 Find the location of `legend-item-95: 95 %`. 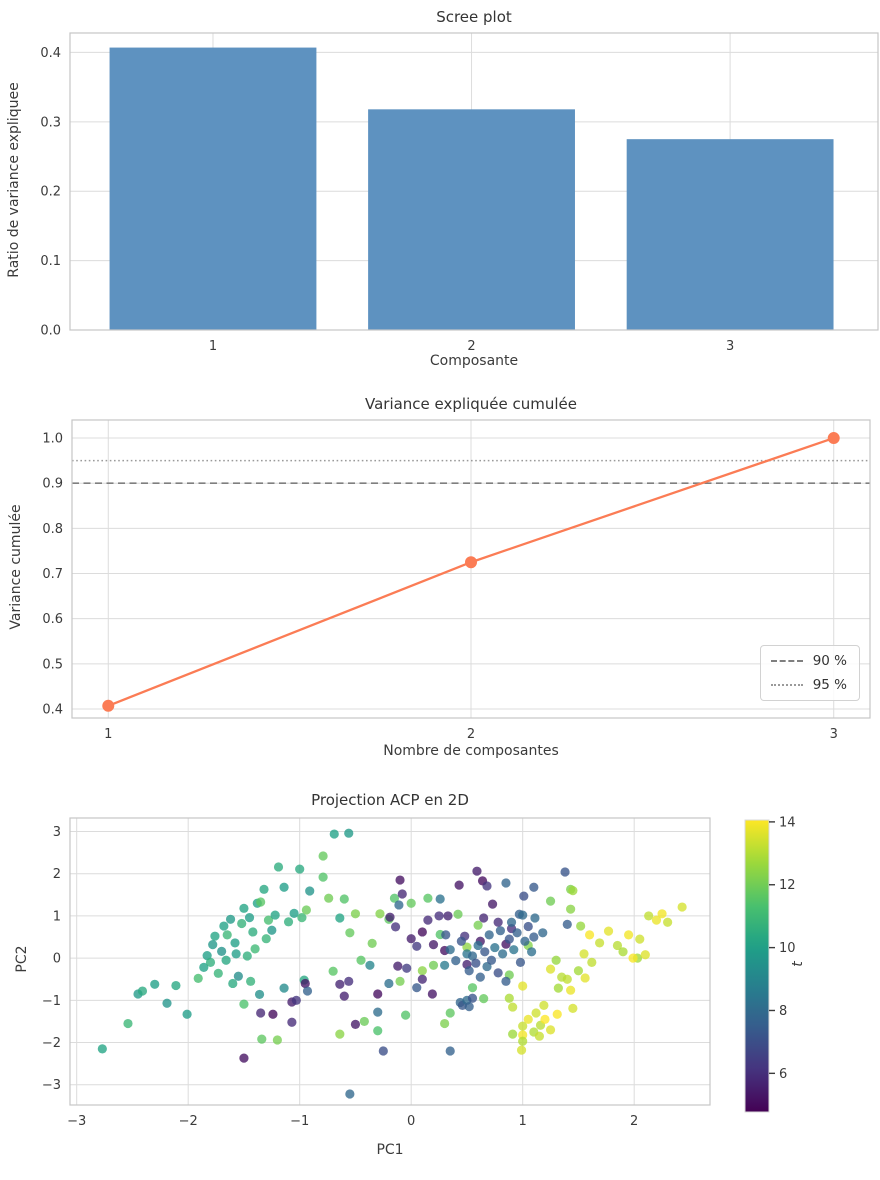

legend-item-95: 95 % is located at coordinates (808, 685).